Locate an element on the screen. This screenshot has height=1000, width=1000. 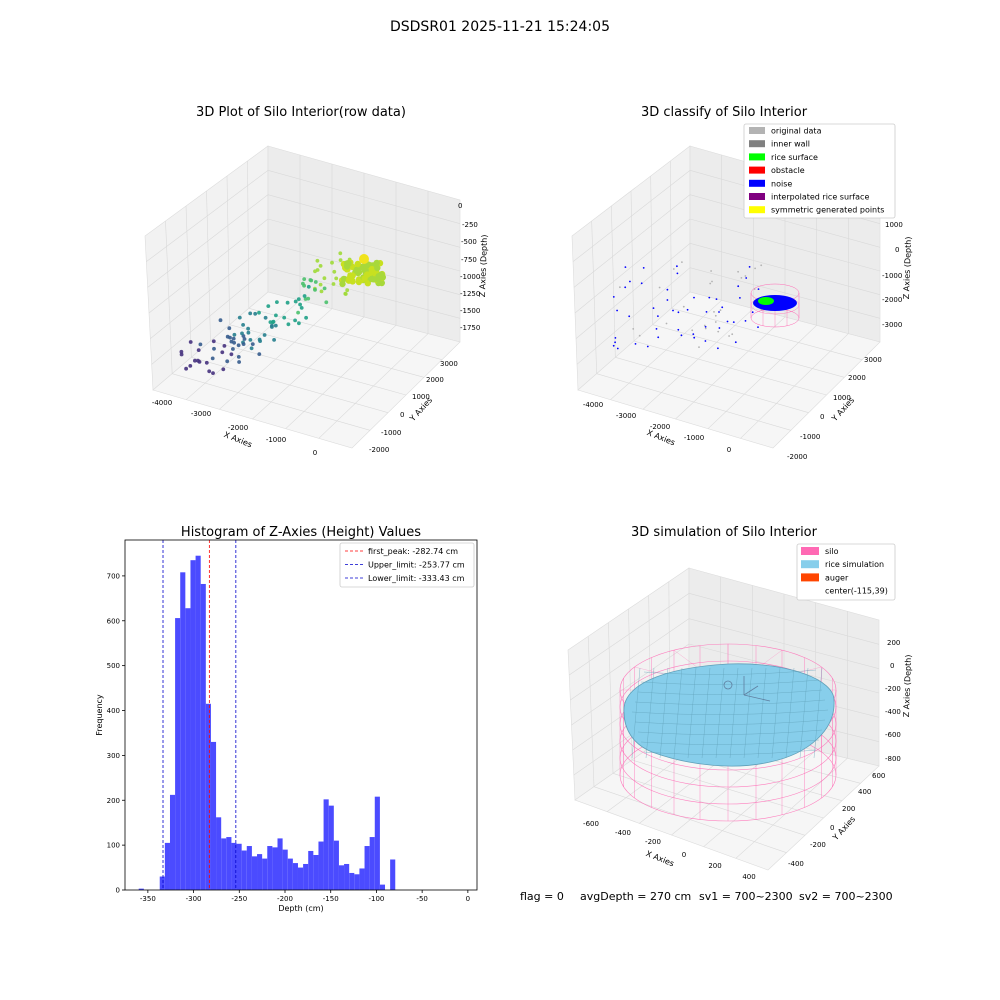
simulation-z-tick: 200 is located at coordinates (893, 643).